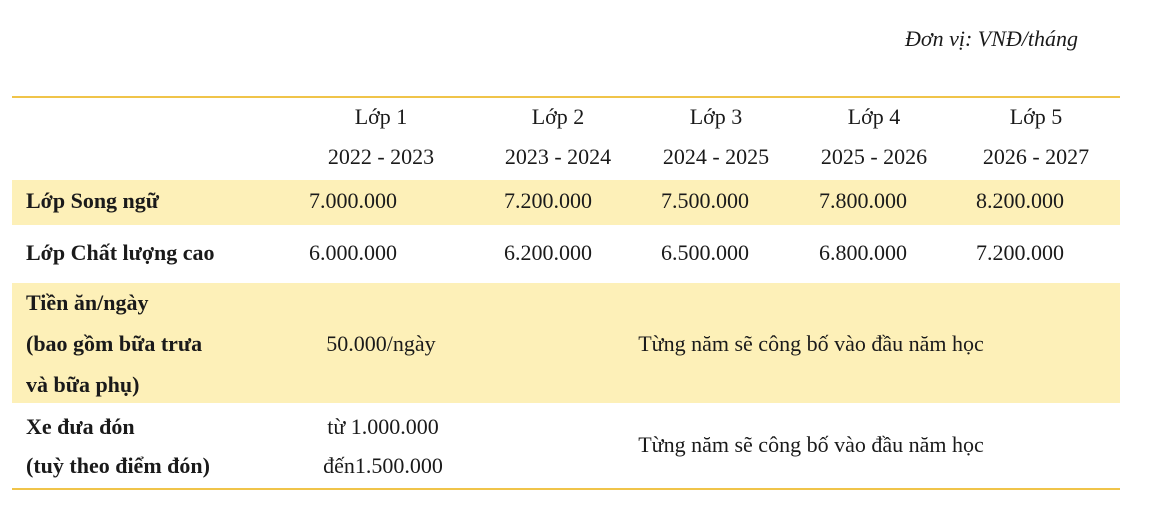 The height and width of the screenshot is (507, 1162). Describe the element at coordinates (120, 252) in the screenshot. I see `row-label-clc: Lớp Chất lượng cao` at that location.